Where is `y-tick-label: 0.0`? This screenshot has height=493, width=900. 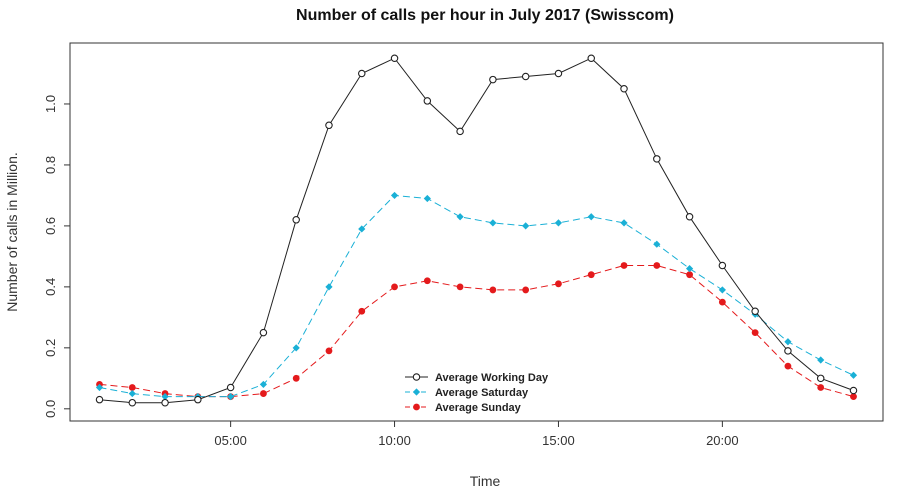
y-tick-label: 0.0 is located at coordinates (50, 409).